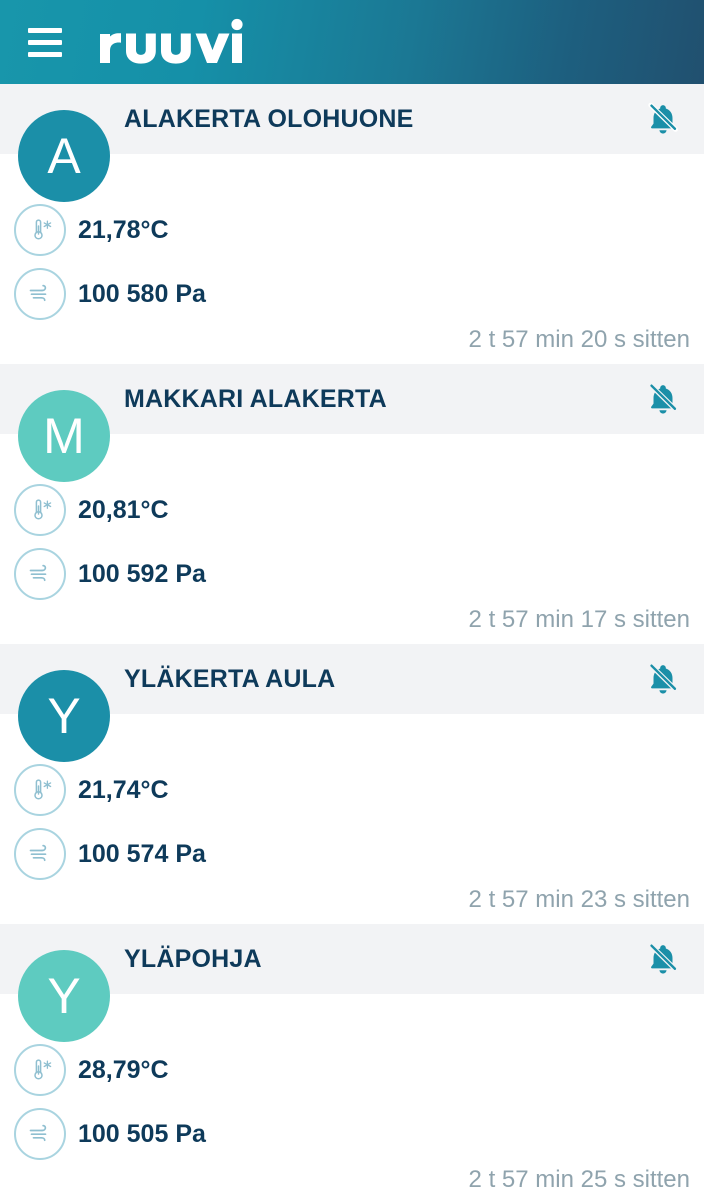 The height and width of the screenshot is (1200, 704). Describe the element at coordinates (175, 510) in the screenshot. I see `temperature-metric: 20,81°C` at that location.